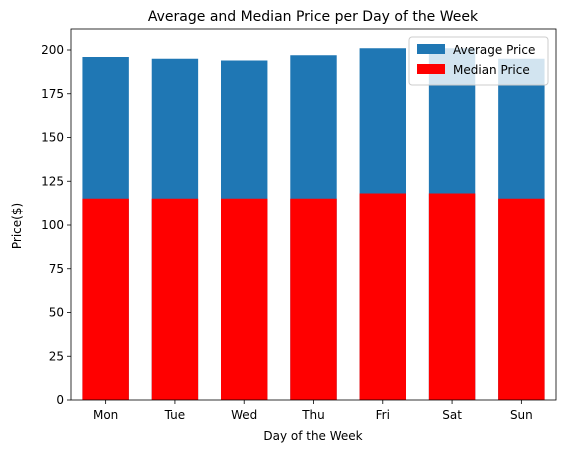  I want to click on legend-label-median: Median Price, so click(491, 70).